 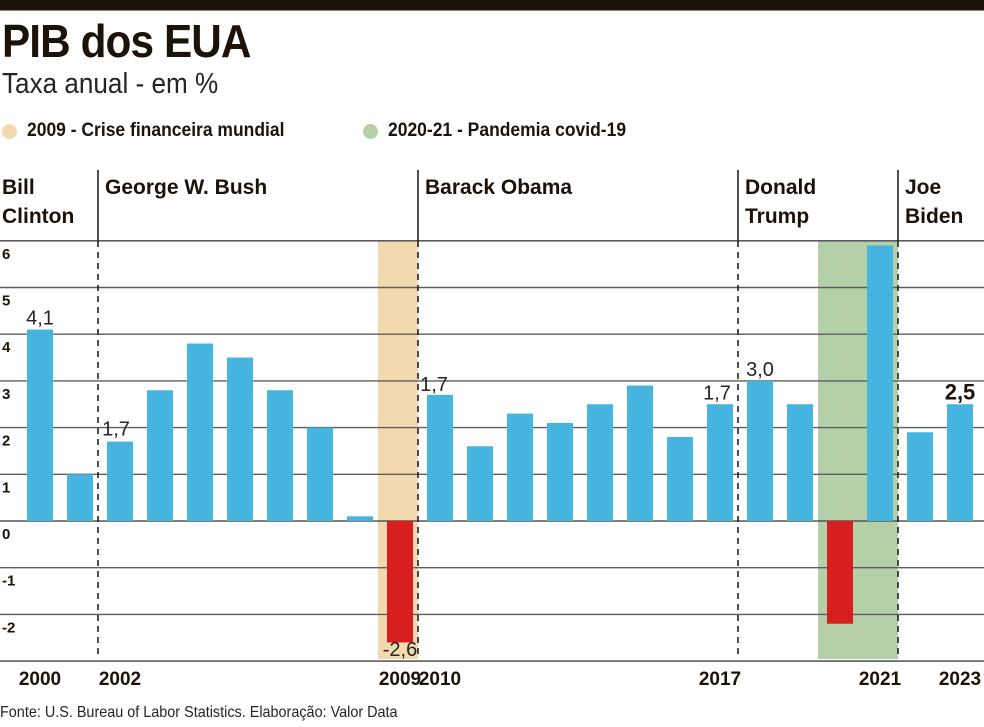 What do you see at coordinates (400, 650) in the screenshot?
I see `data-label-2009: -2,6` at bounding box center [400, 650].